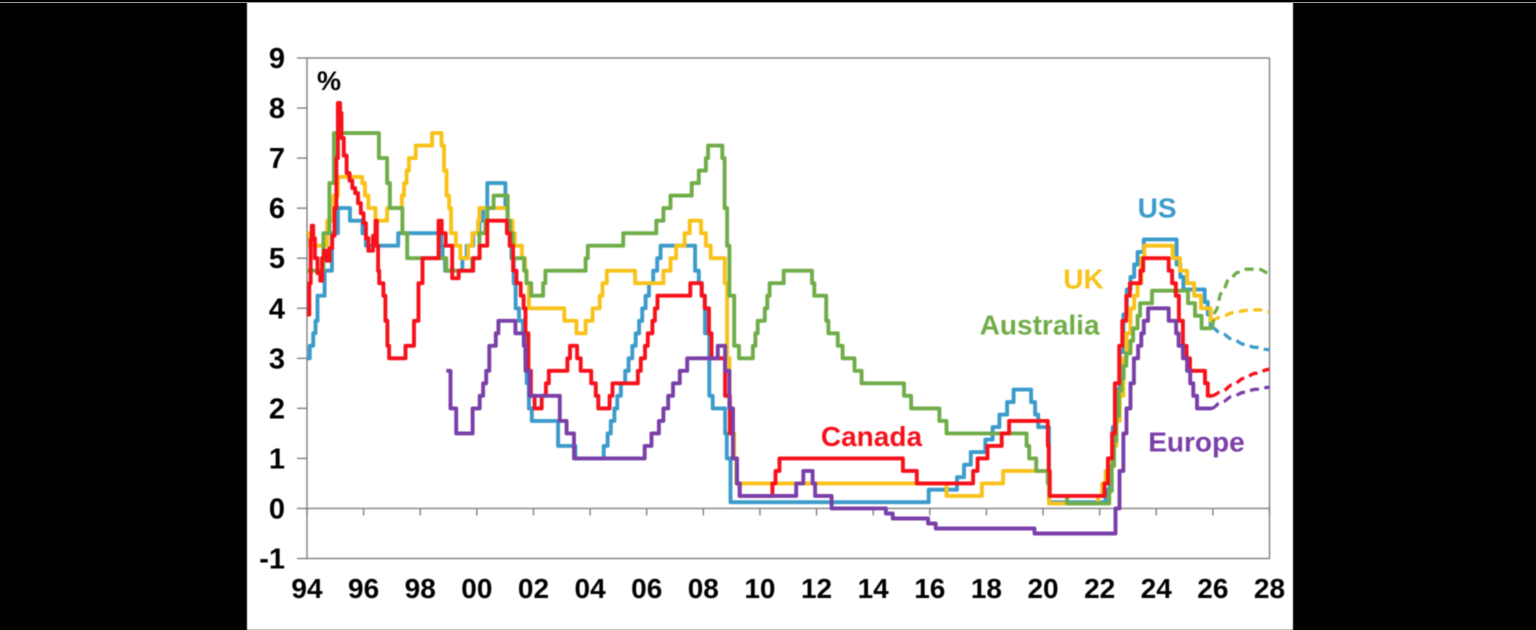  I want to click on y-axis-label: 3, so click(277, 359).